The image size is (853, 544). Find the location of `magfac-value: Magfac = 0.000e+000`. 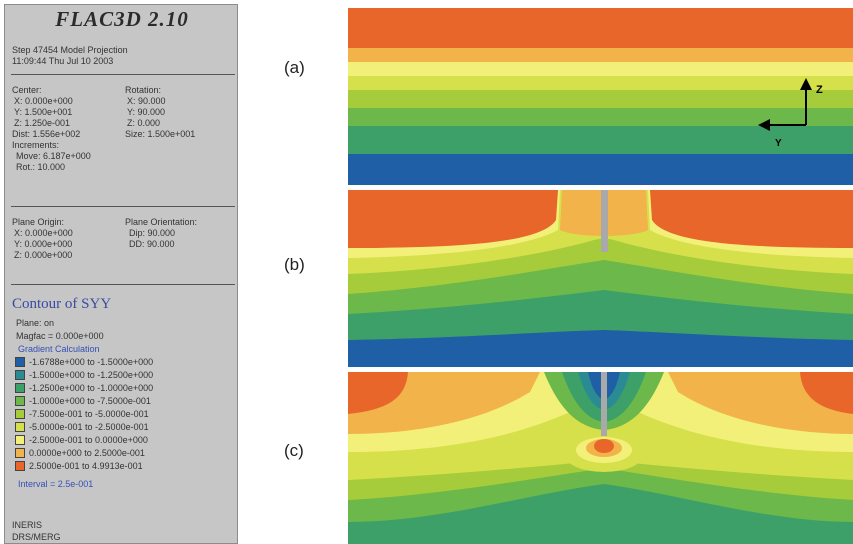

magfac-value: Magfac = 0.000e+000 is located at coordinates (60, 336).